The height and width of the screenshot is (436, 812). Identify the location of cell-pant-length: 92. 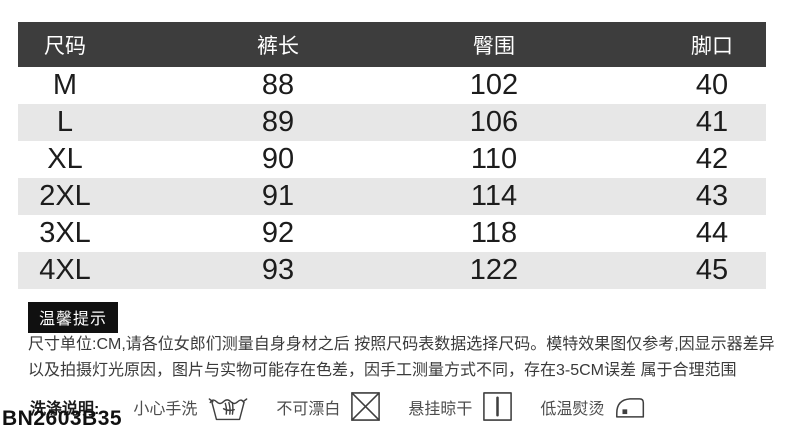
(278, 233).